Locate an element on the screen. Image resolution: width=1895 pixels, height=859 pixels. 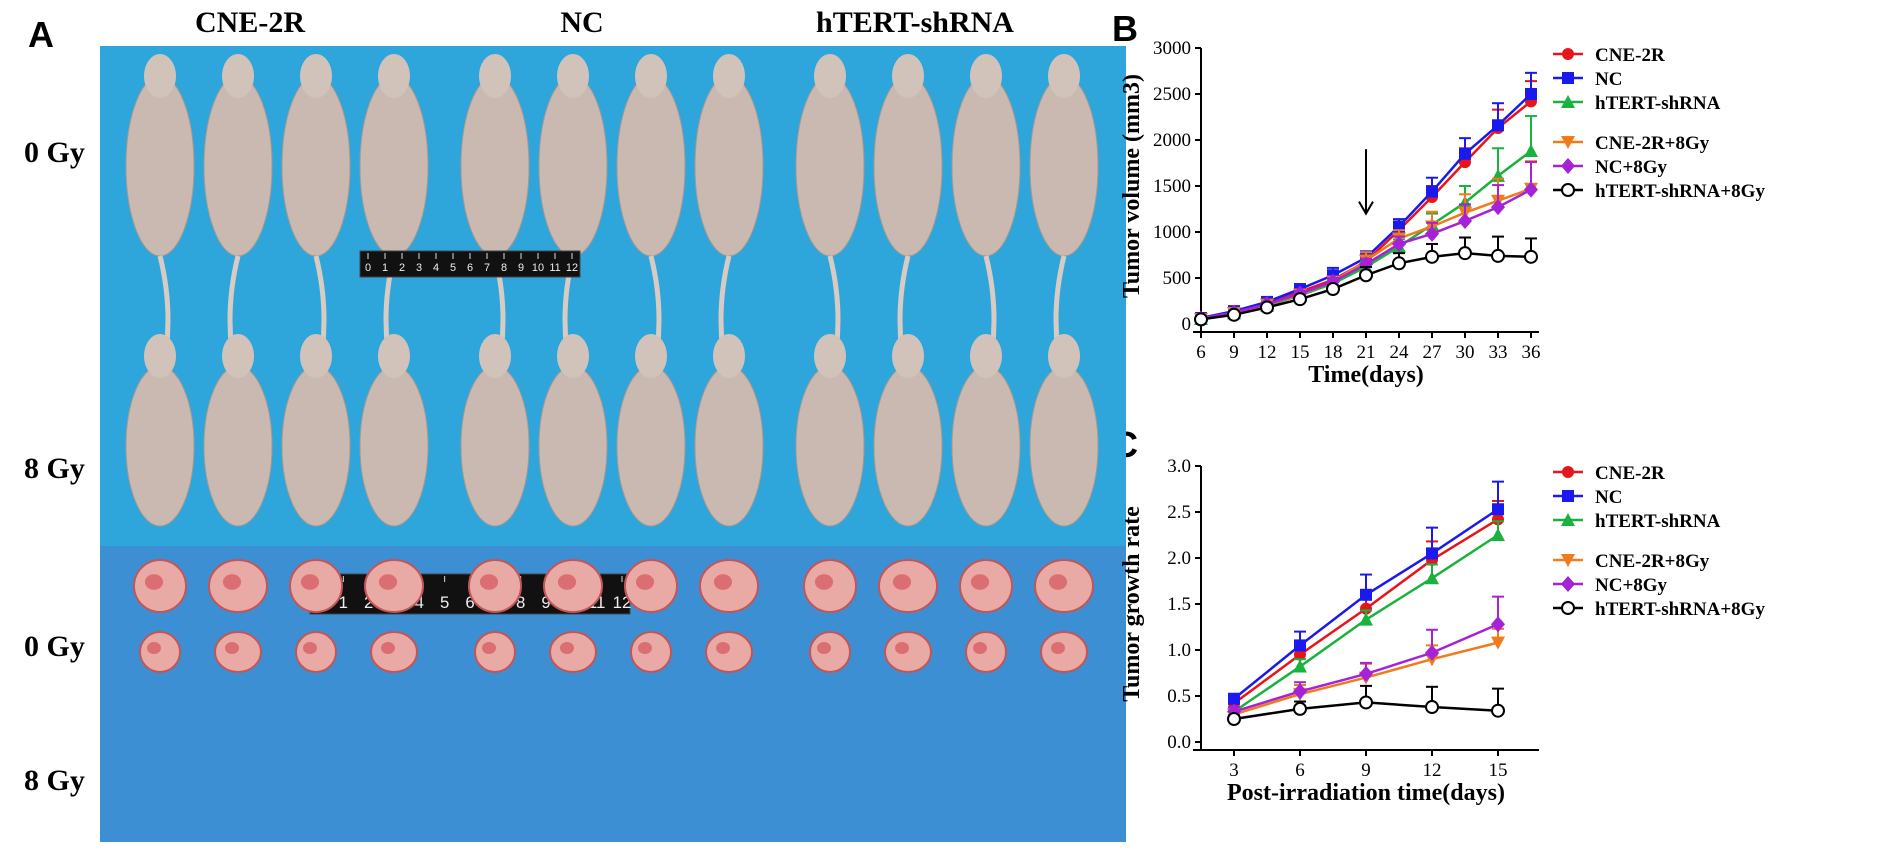
legend-label: CNE-2R is located at coordinates (1630, 55).